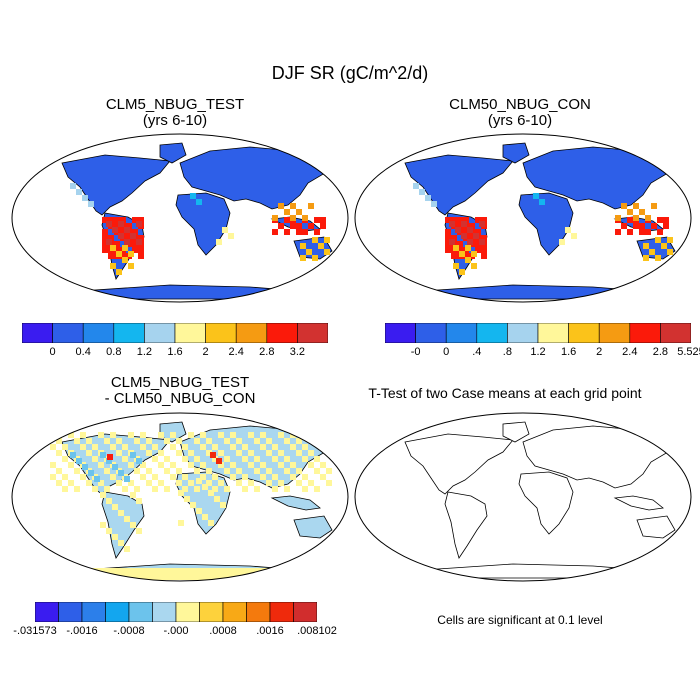 This screenshot has width=700, height=700. What do you see at coordinates (542, 353) in the screenshot?
I see `colorbar-control-labels: -0 0 .4 .8 1.2 1.6 2 2.4 2.8 5.525` at bounding box center [542, 353].